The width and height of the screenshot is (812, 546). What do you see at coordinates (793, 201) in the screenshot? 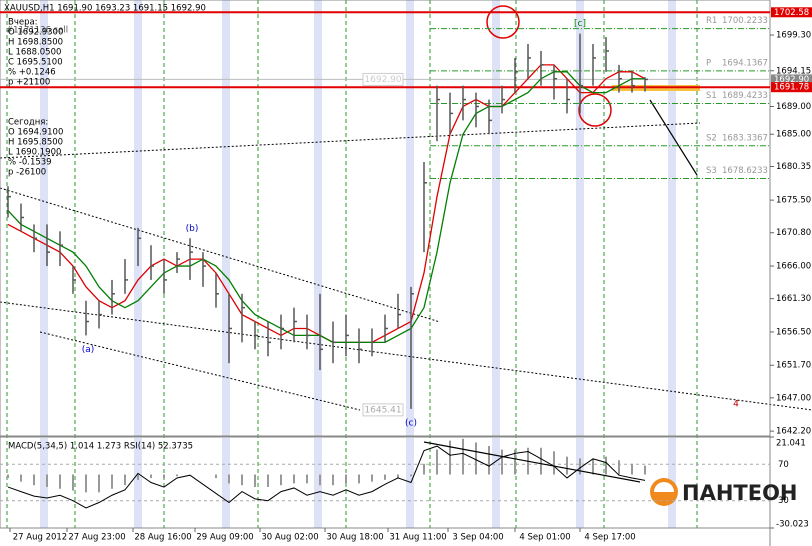
I see `y-tick-label: 1675.50` at bounding box center [793, 201].